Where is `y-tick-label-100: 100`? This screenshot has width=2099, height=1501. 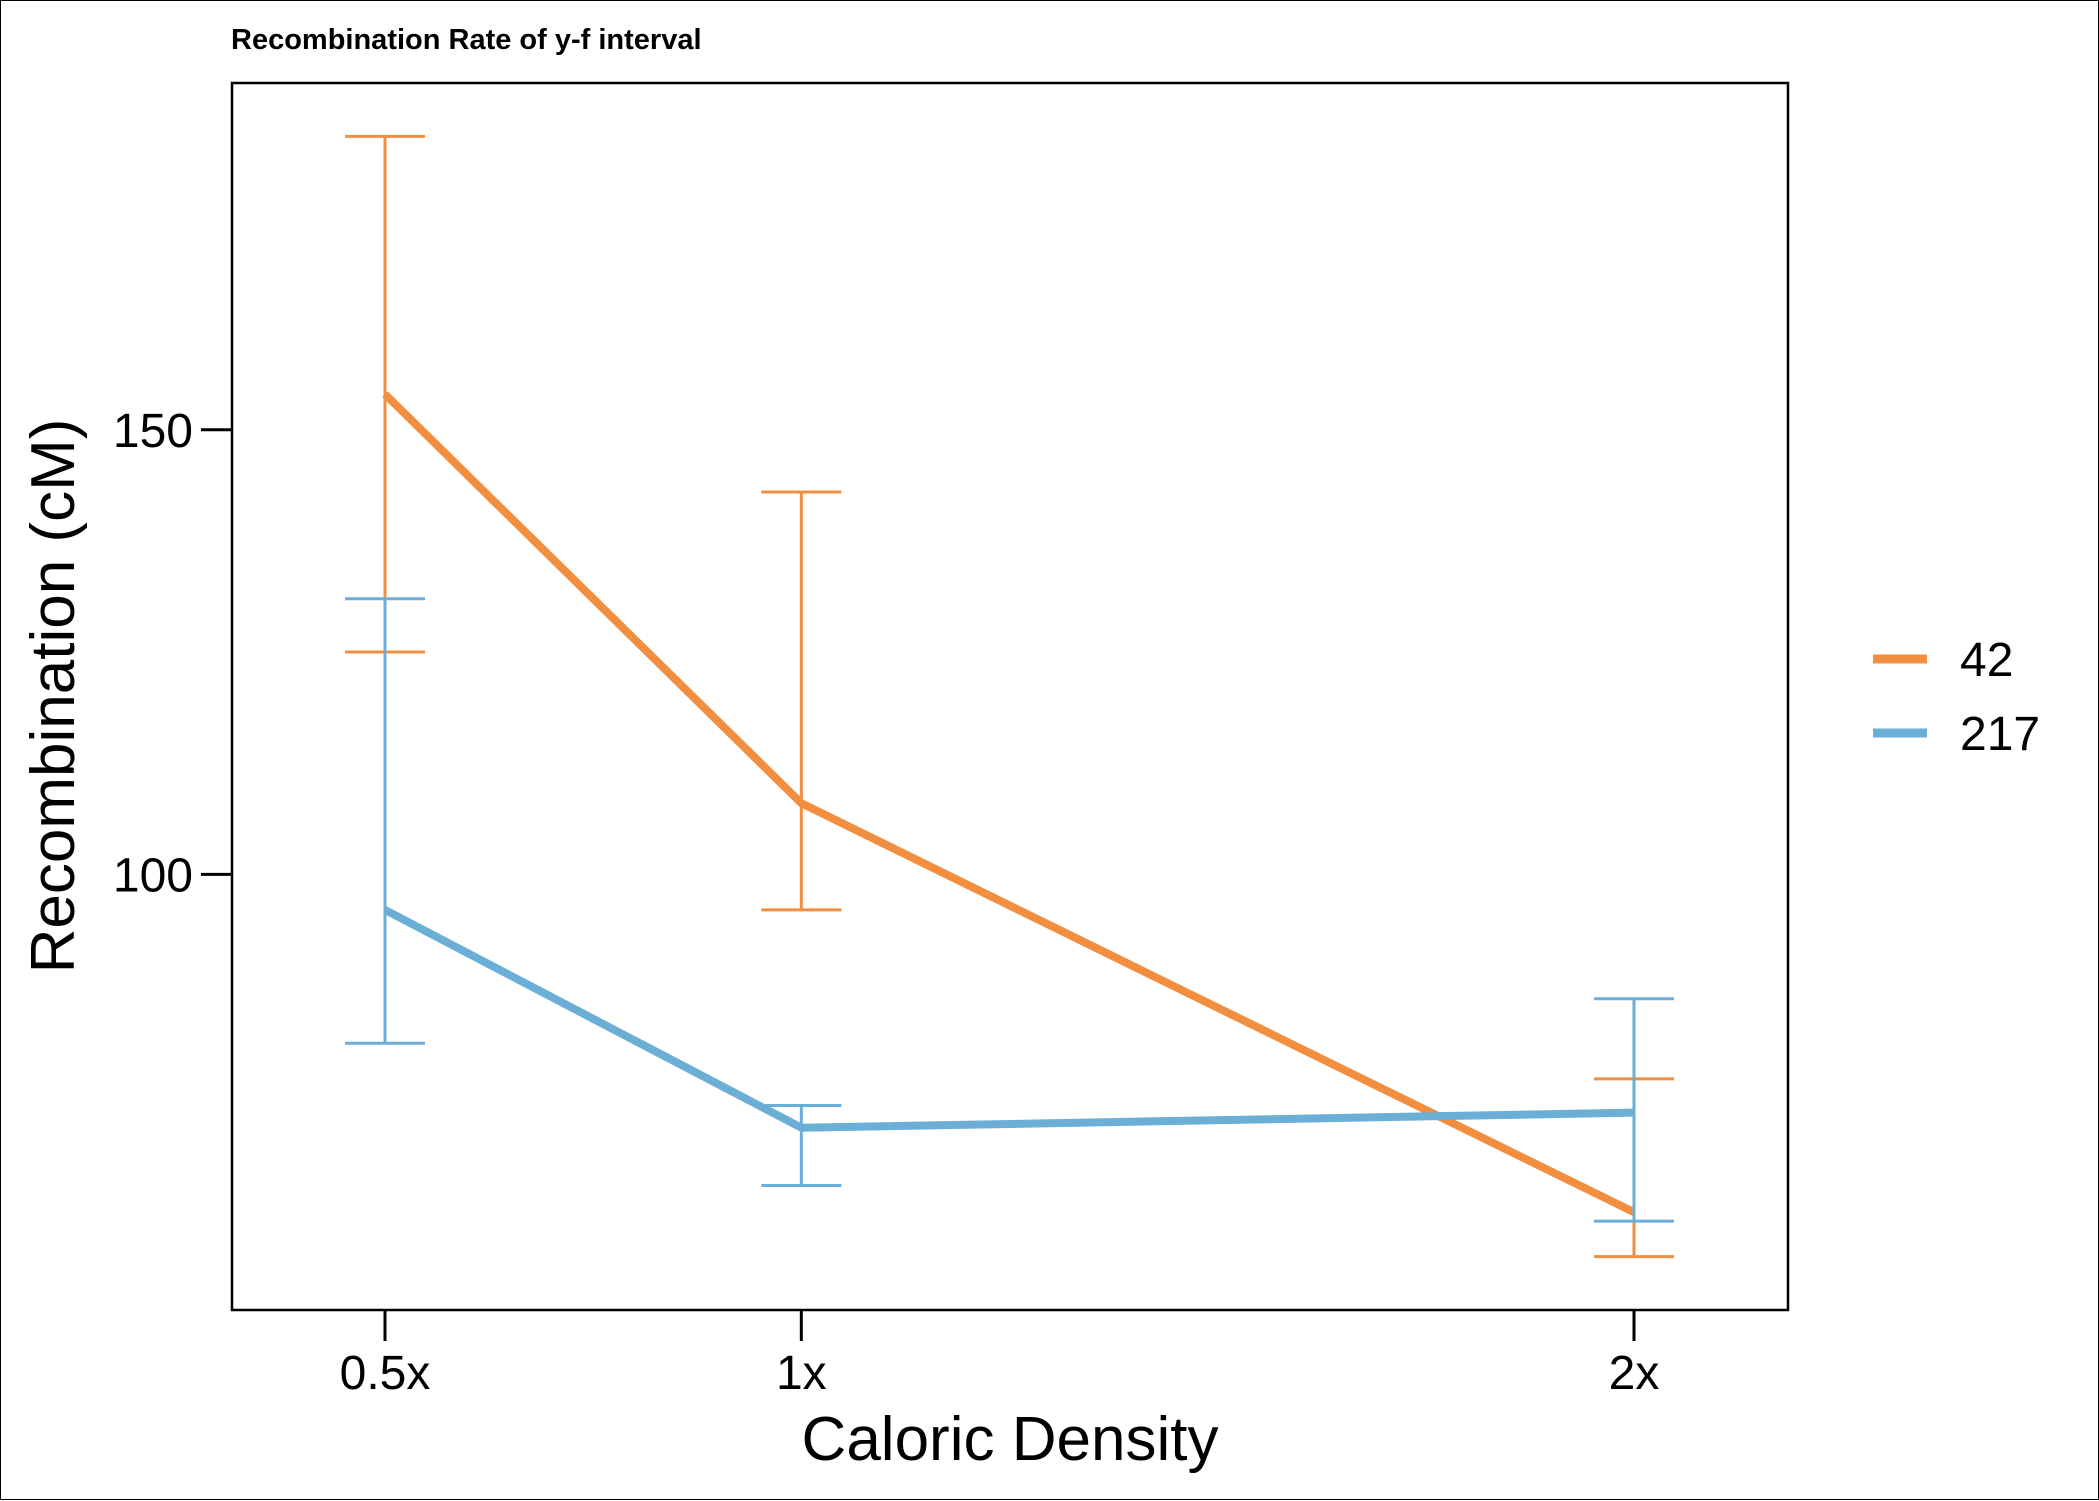 y-tick-label-100: 100 is located at coordinates (153, 875).